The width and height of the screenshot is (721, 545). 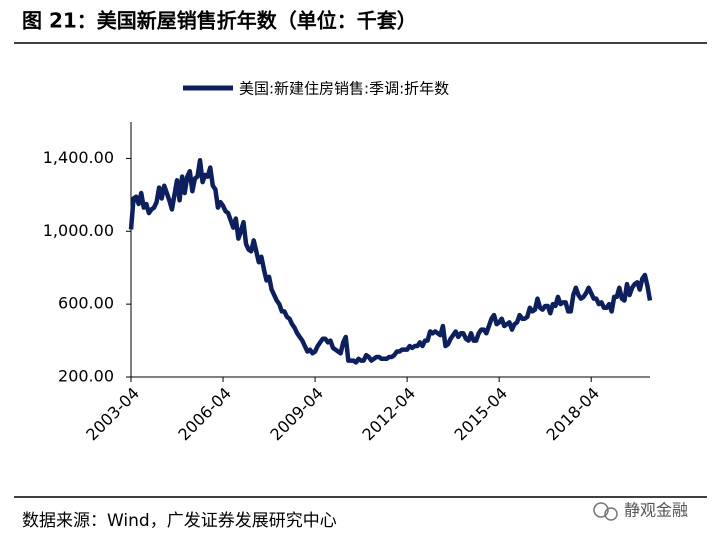 I want to click on x-tick-label: 2018-04, so click(x=572, y=414).